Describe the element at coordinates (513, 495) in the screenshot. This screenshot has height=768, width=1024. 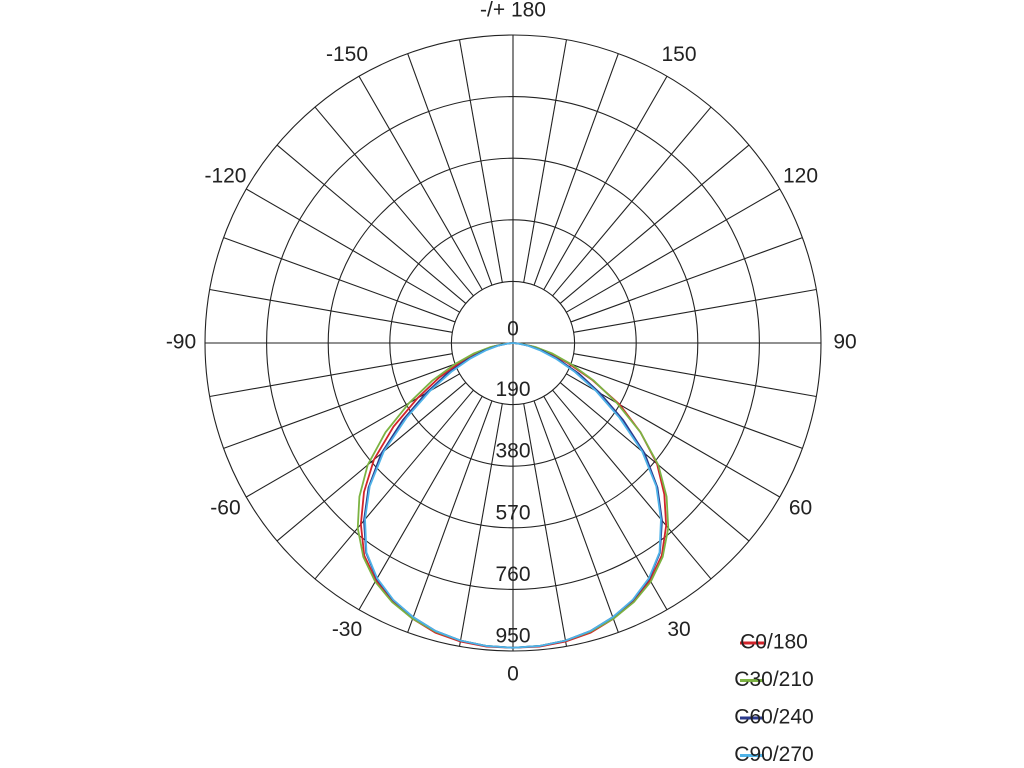
I see `intensity-curve` at that location.